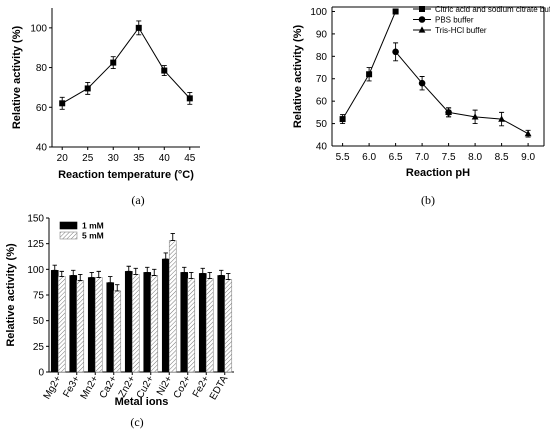 Image resolution: width=550 pixels, height=433 pixels. Describe the element at coordinates (17, 78) in the screenshot. I see `panel-a-y-axis-title: Relative activity (%)` at that location.